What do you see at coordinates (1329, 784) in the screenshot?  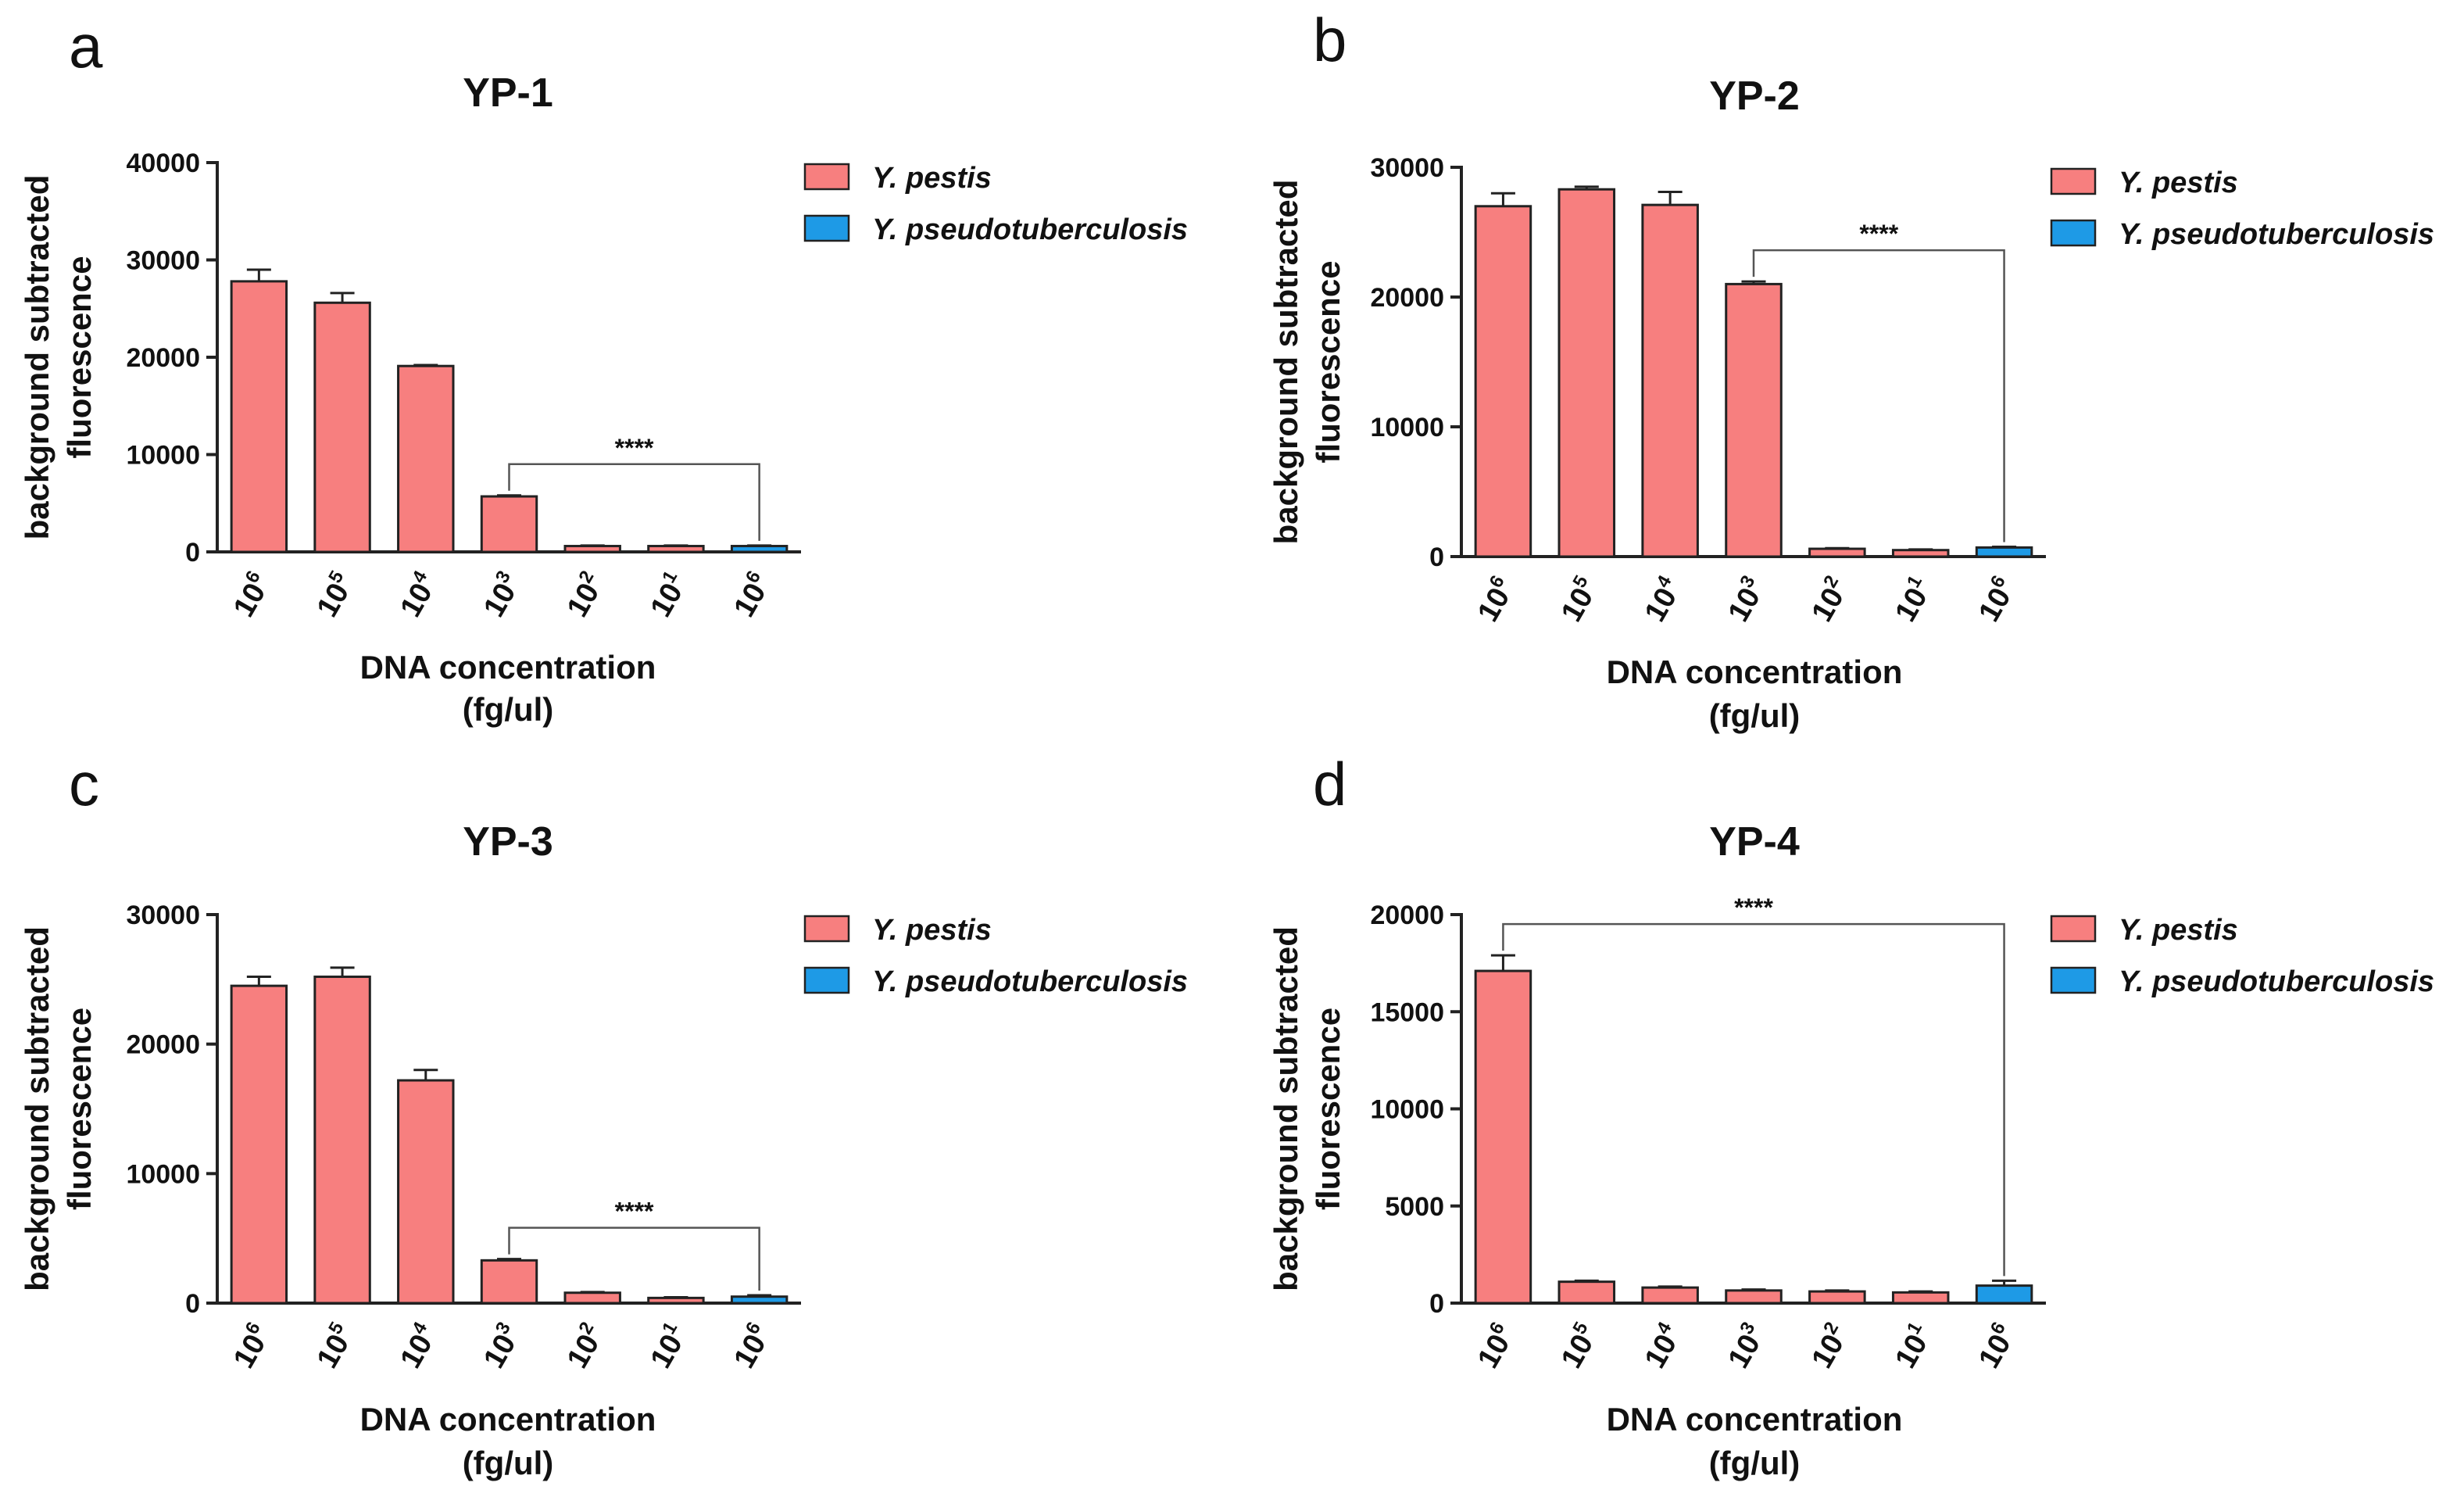 I see `panel-letter: d` at bounding box center [1329, 784].